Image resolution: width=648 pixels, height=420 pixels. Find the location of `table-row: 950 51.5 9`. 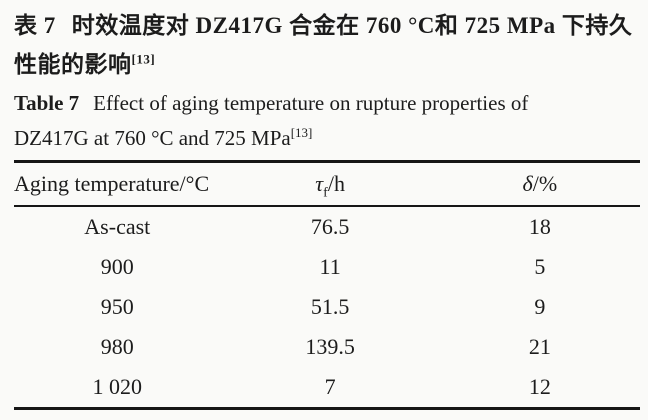

table-row: 950 51.5 9 is located at coordinates (327, 307).